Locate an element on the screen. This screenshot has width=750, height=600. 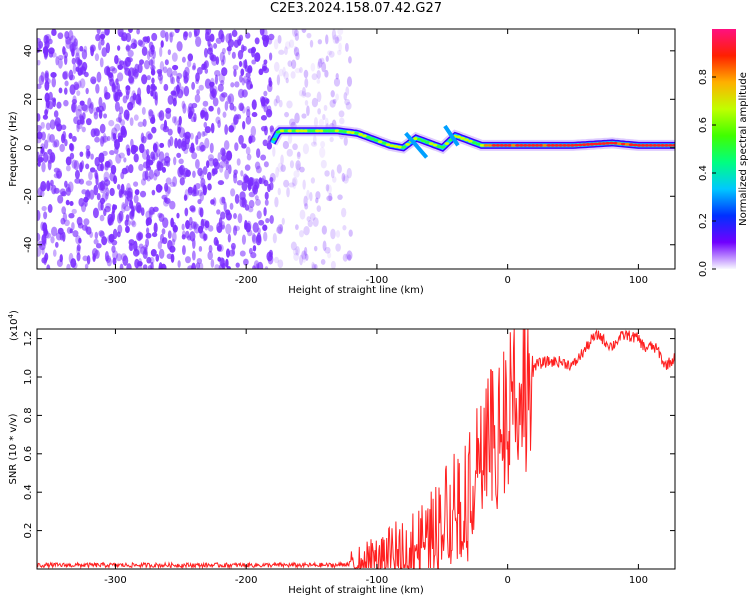
x-tick-label: -300 is located at coordinates (115, 280).